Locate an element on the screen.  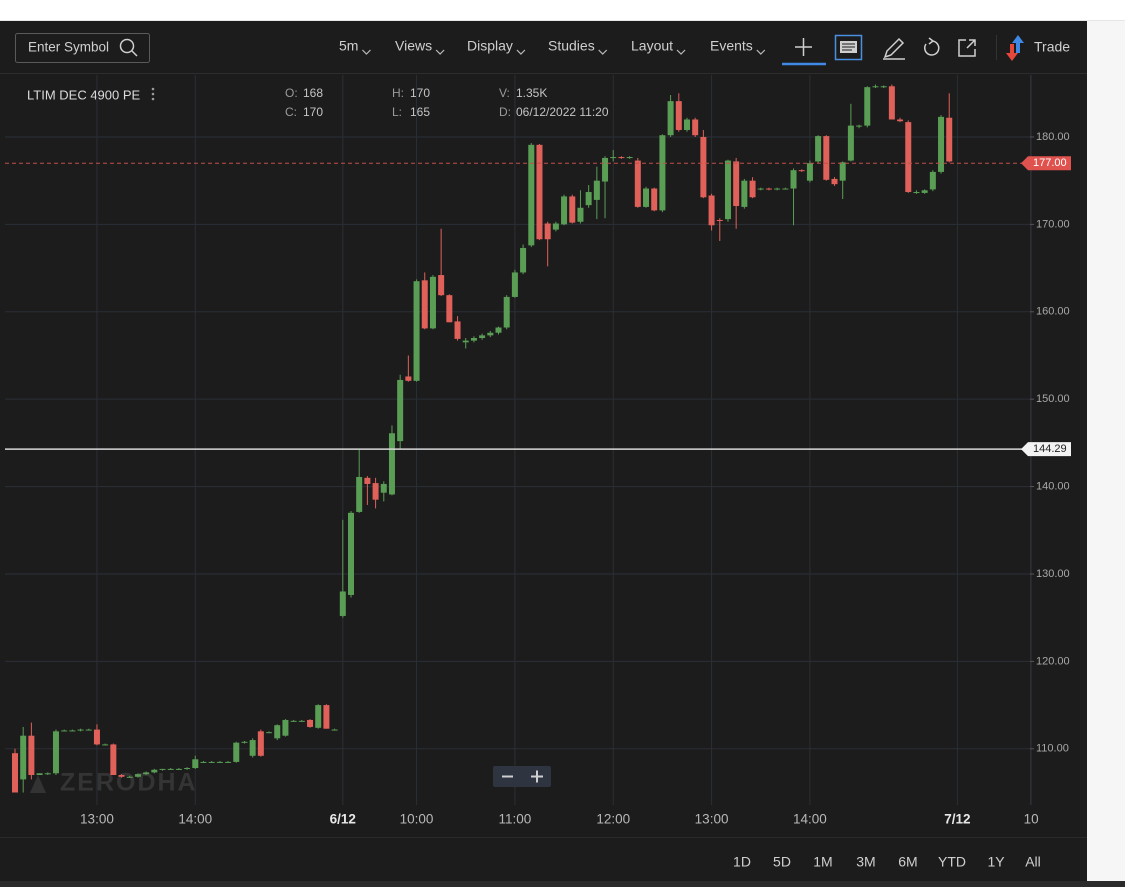
watermark: ZERODHA is located at coordinates (129, 783).